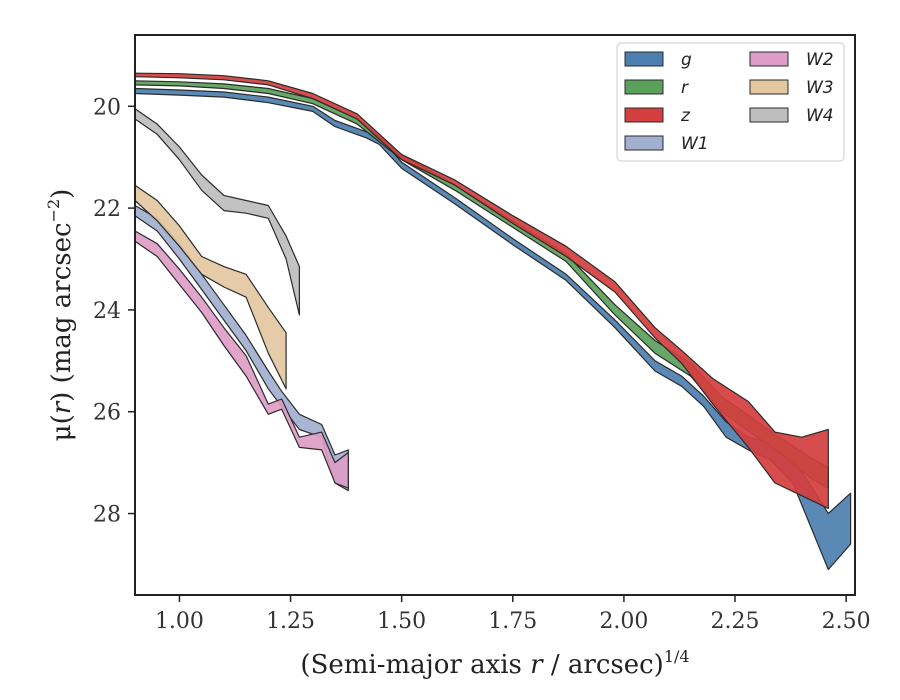 This screenshot has width=900, height=700. I want to click on band-w2, so click(241, 359).